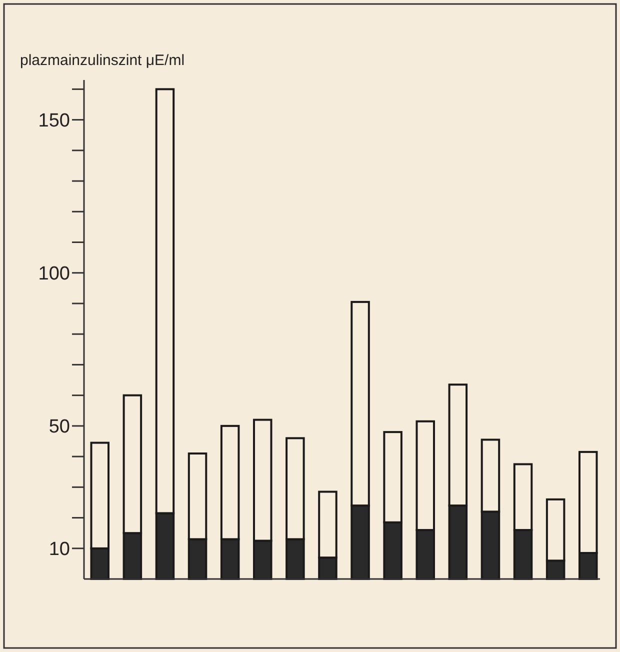 Image resolution: width=620 pixels, height=652 pixels. What do you see at coordinates (59, 427) in the screenshot?
I see `y-tick-label: 50` at bounding box center [59, 427].